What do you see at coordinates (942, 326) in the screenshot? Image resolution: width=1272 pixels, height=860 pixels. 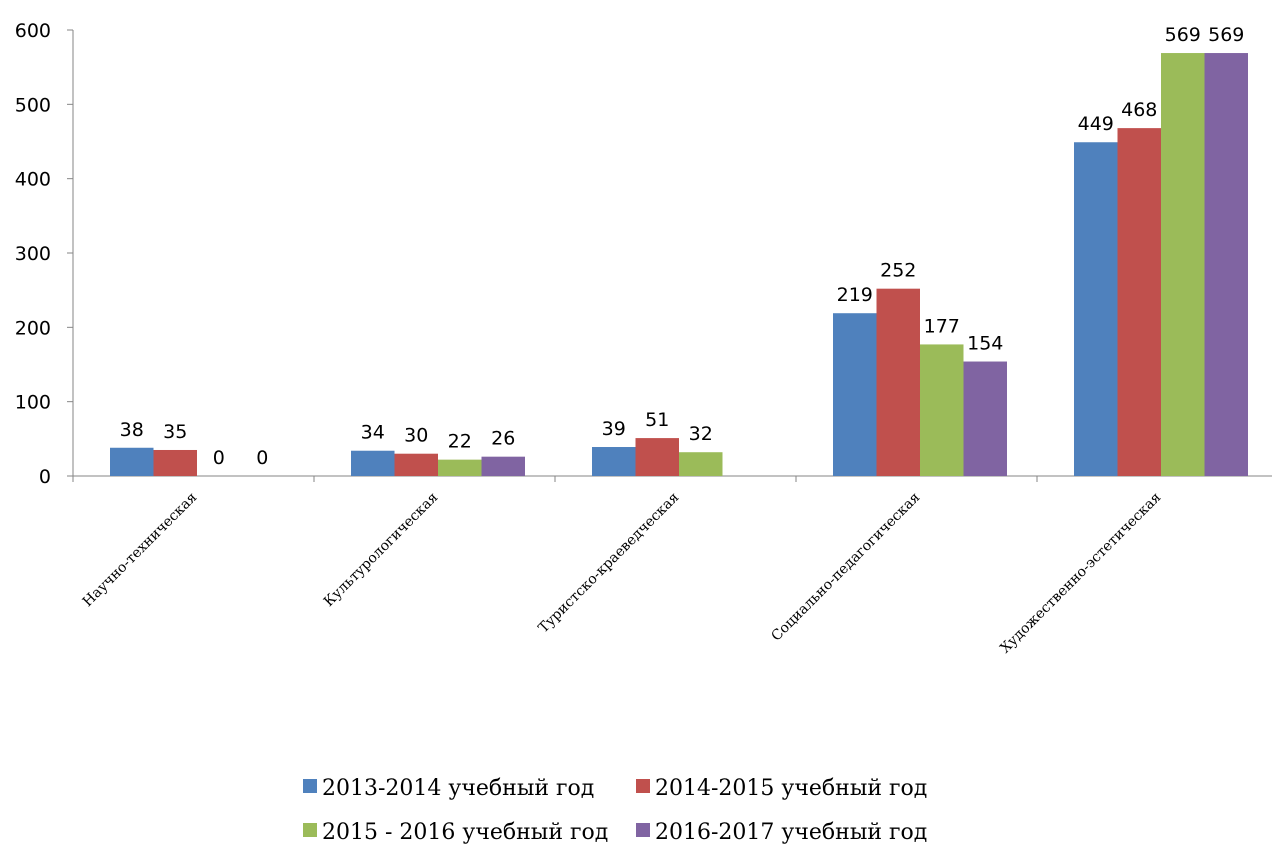 I see `data-label: 177` at bounding box center [942, 326].